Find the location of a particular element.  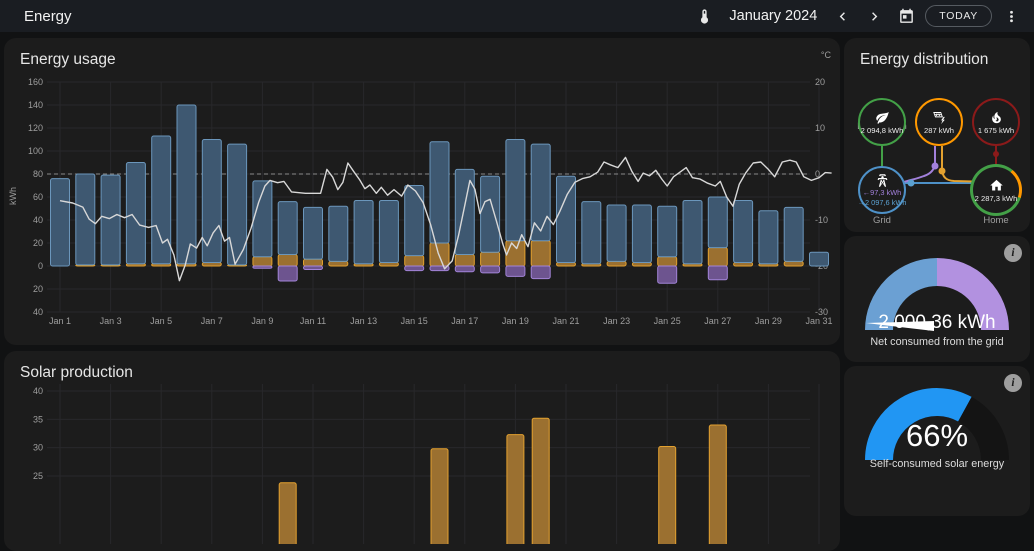

self-consumed-solar-gauge is located at coordinates (937, 421).